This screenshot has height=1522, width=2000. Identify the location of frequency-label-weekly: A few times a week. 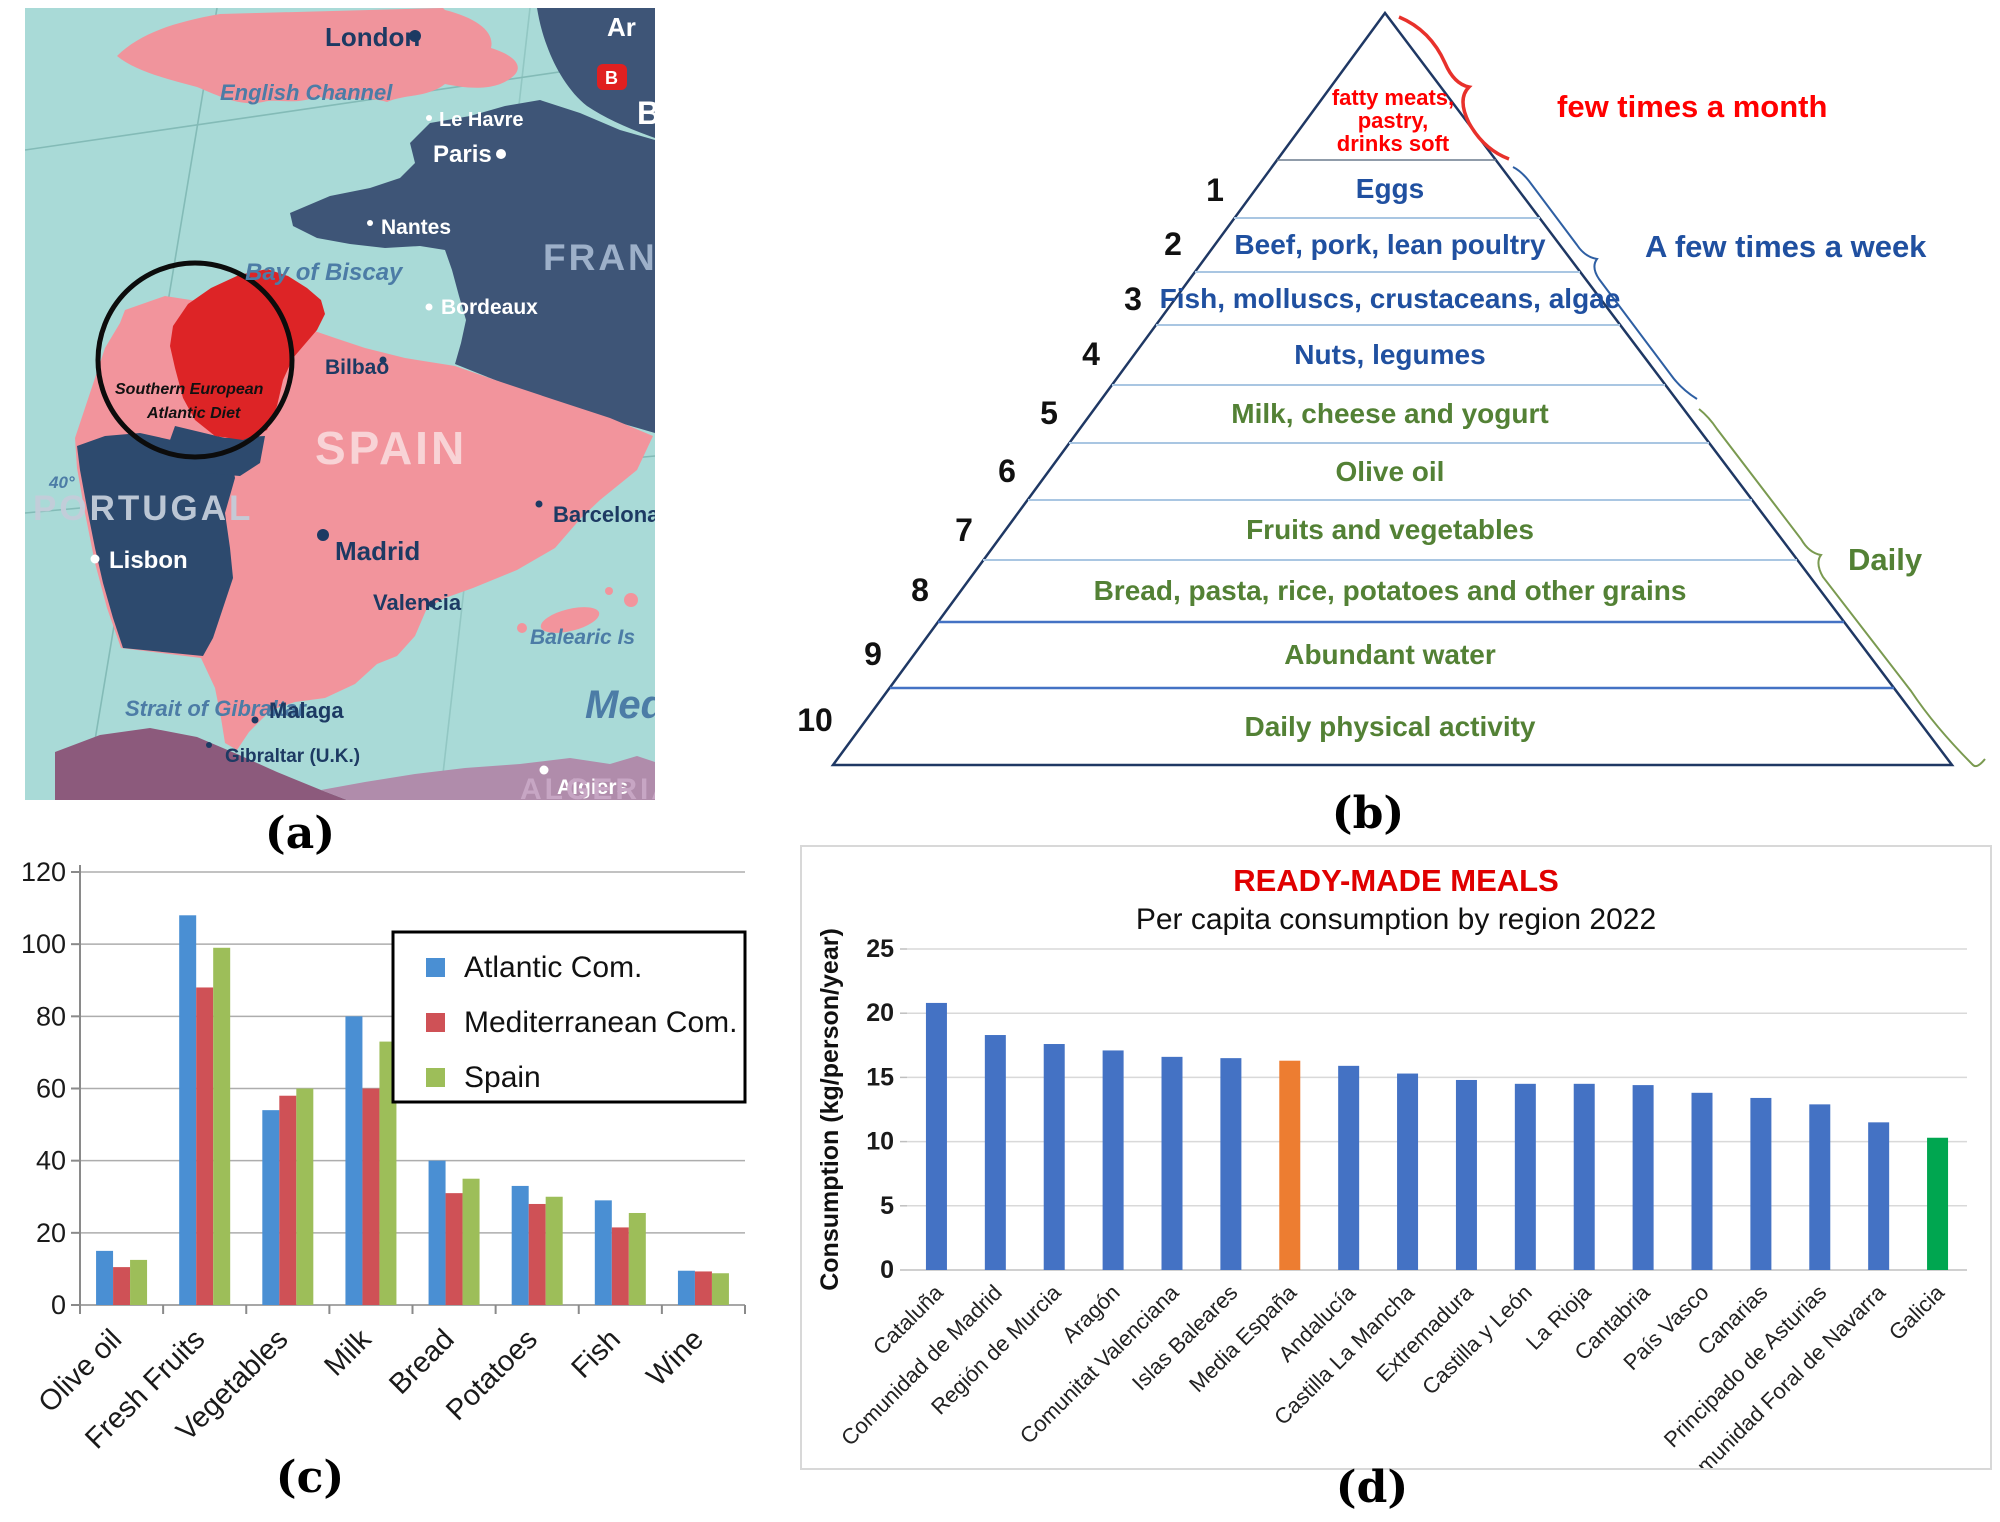
(1786, 246).